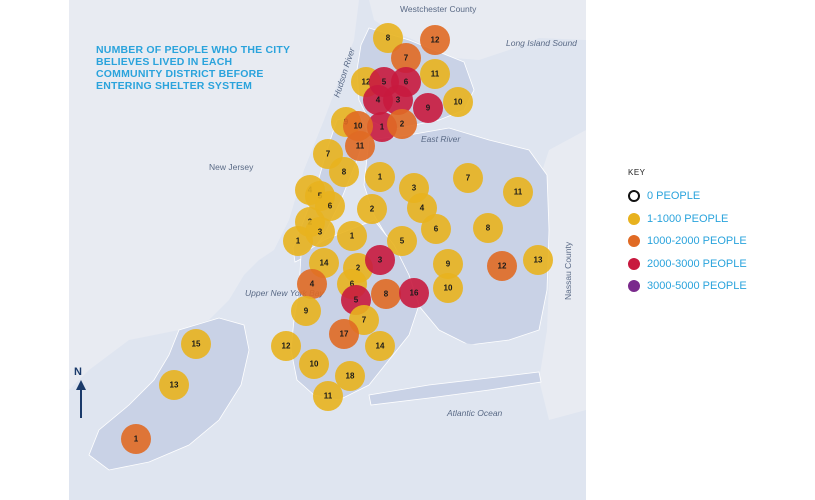 The width and height of the screenshot is (815, 500). I want to click on district-marker: 15, so click(196, 344).